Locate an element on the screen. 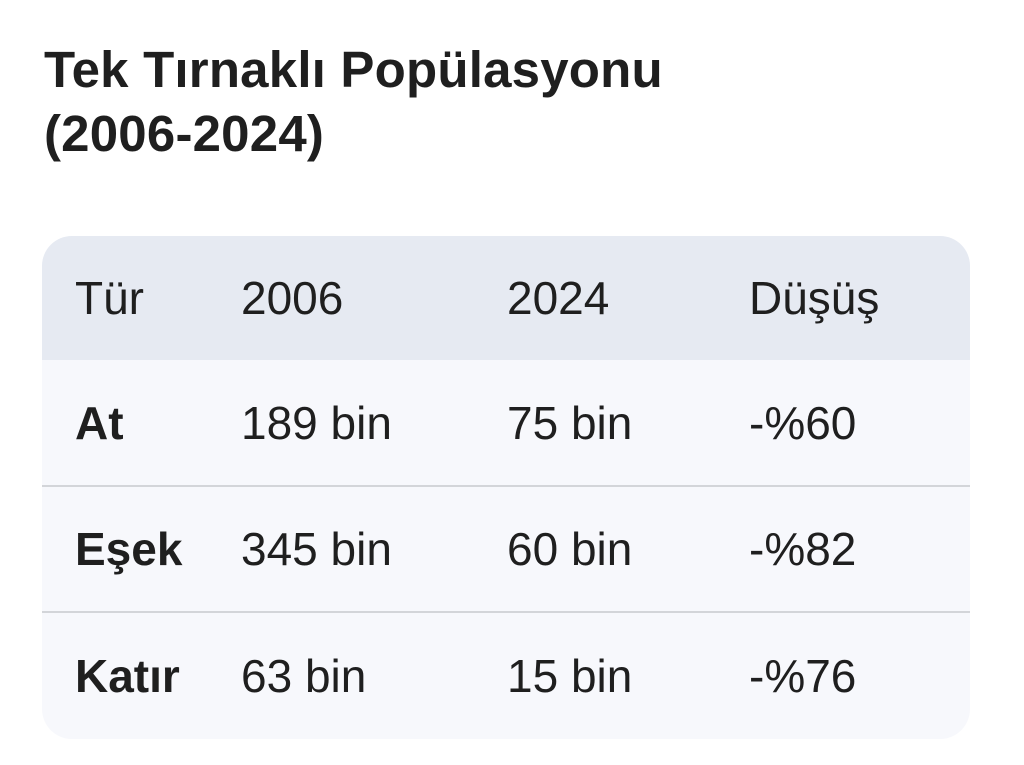 The image size is (1024, 765). cell-decline: -%76 is located at coordinates (803, 675).